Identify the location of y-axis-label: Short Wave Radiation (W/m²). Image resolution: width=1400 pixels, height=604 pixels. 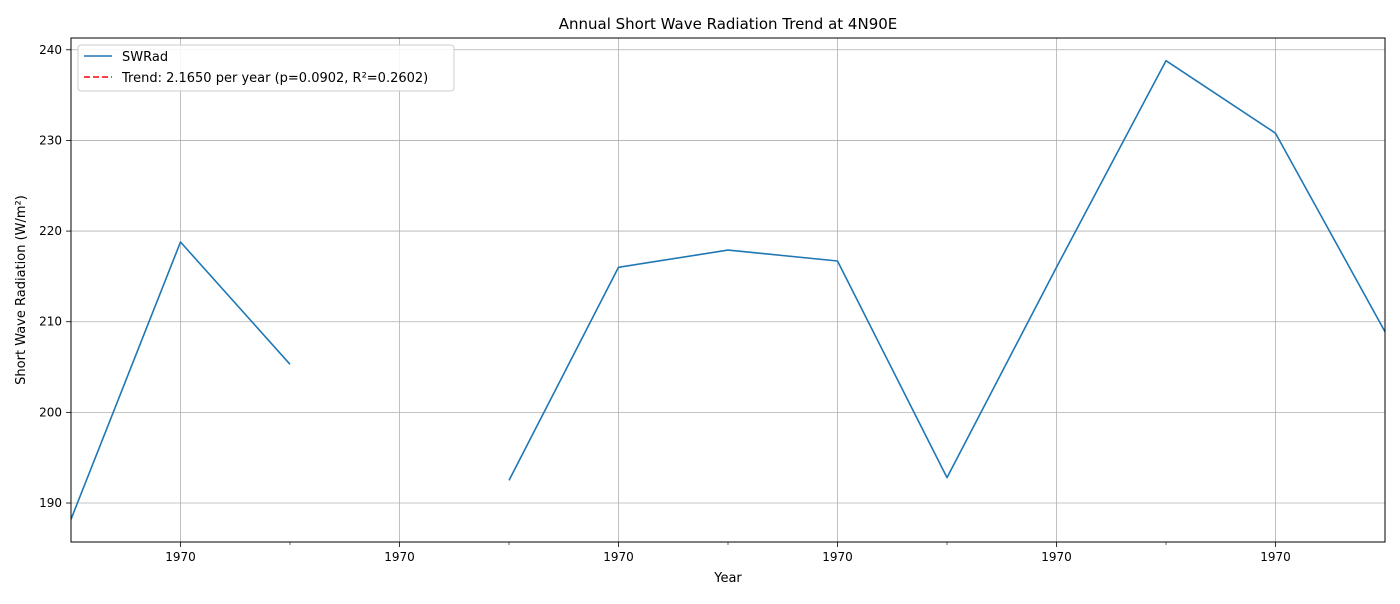
(21, 290).